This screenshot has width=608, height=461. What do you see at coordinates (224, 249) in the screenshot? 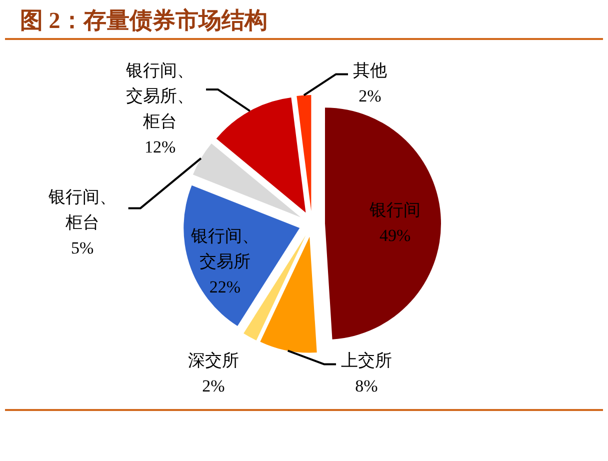
I see `slice-label: 银行间、交易所` at bounding box center [224, 249].